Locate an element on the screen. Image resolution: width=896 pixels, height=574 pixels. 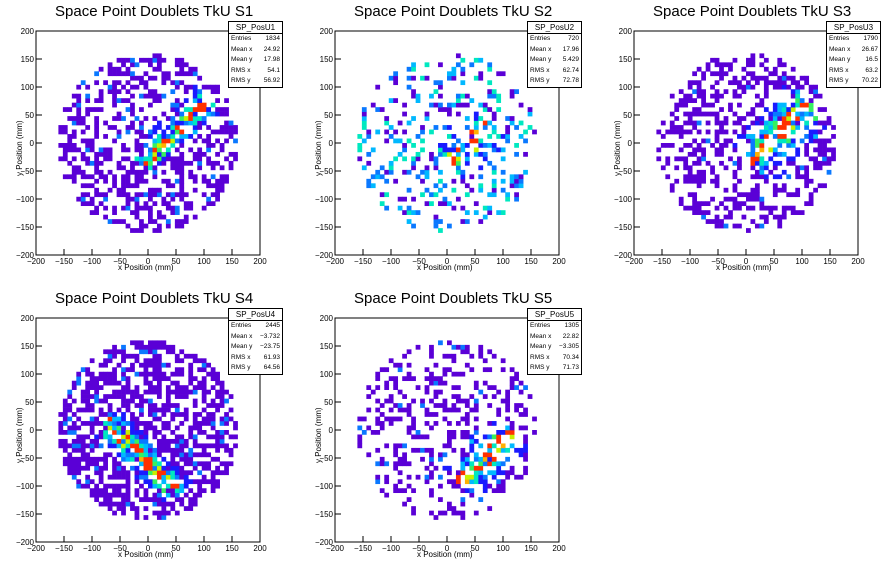
stats-value: 54.1 is located at coordinates (273, 70).